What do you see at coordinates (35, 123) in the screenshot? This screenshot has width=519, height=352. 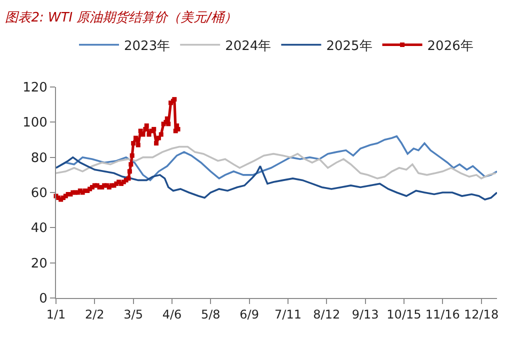 I see `y-tick-label: 100` at bounding box center [35, 123].